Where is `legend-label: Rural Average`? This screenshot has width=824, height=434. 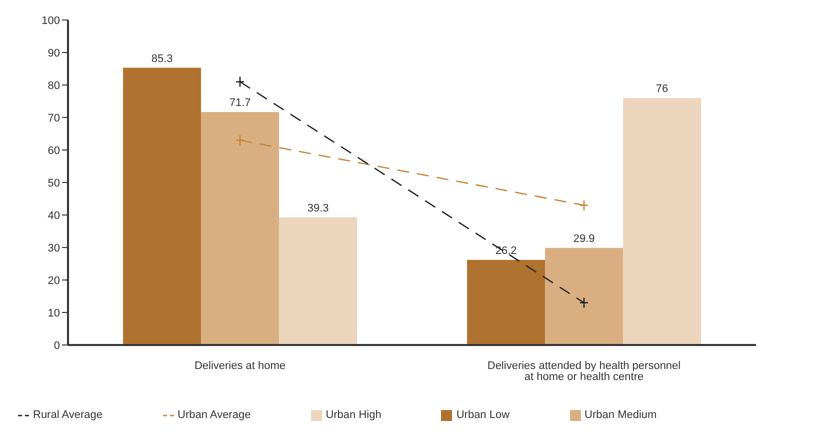
legend-label: Rural Average is located at coordinates (68, 415).